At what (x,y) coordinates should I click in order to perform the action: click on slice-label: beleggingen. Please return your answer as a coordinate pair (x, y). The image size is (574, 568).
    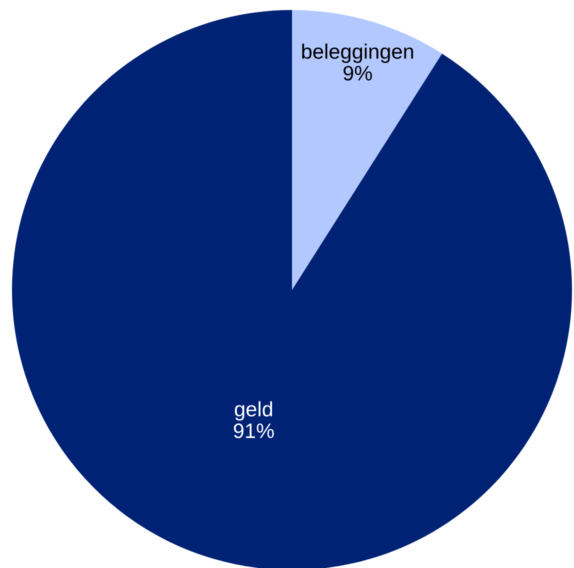
    Looking at the image, I should click on (358, 54).